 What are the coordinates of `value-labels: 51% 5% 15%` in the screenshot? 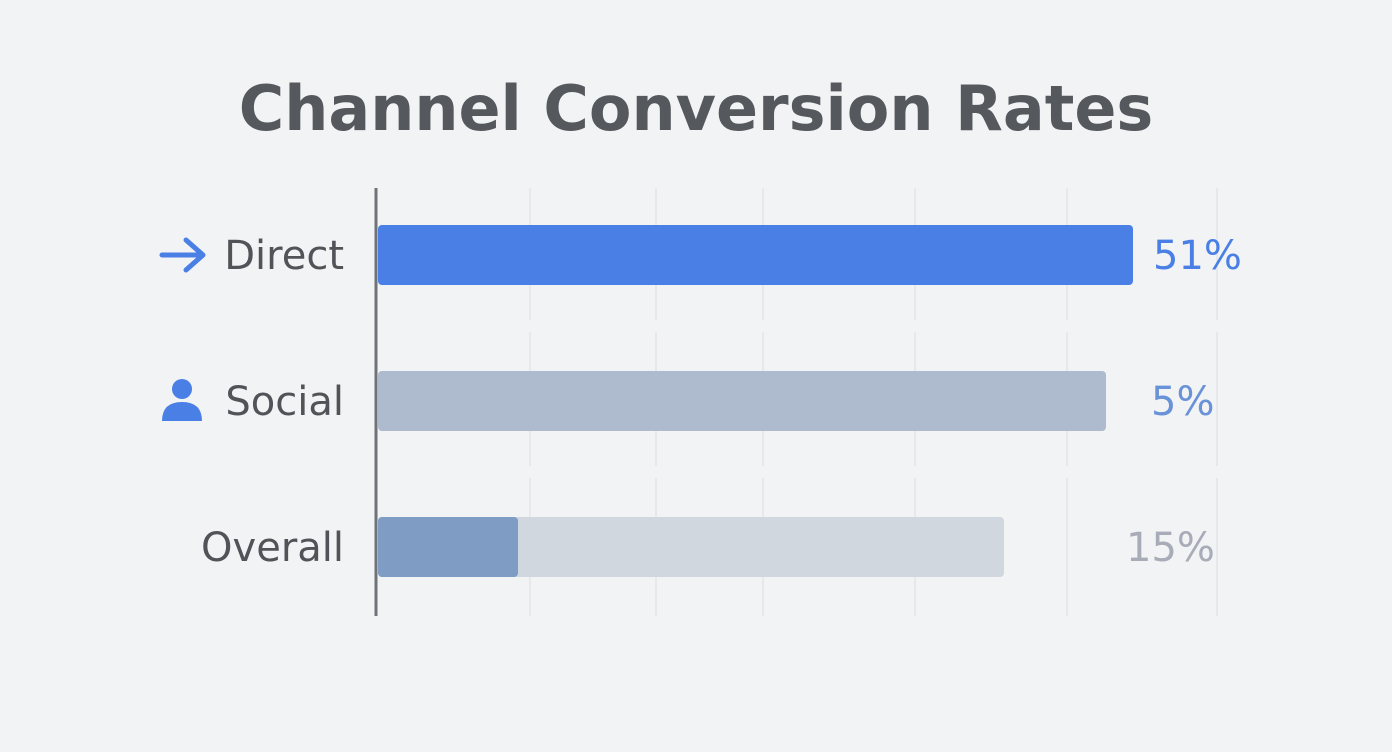 It's located at (1184, 402).